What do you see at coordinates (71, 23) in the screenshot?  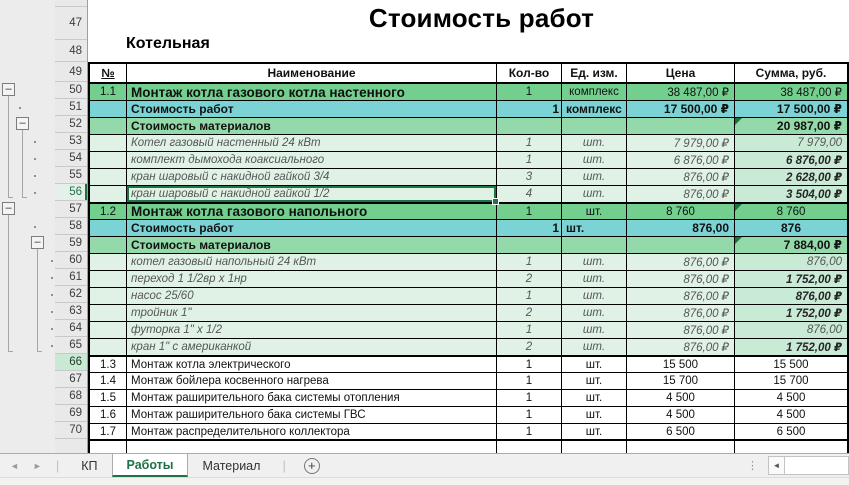 I see `row-header-47: 47` at bounding box center [71, 23].